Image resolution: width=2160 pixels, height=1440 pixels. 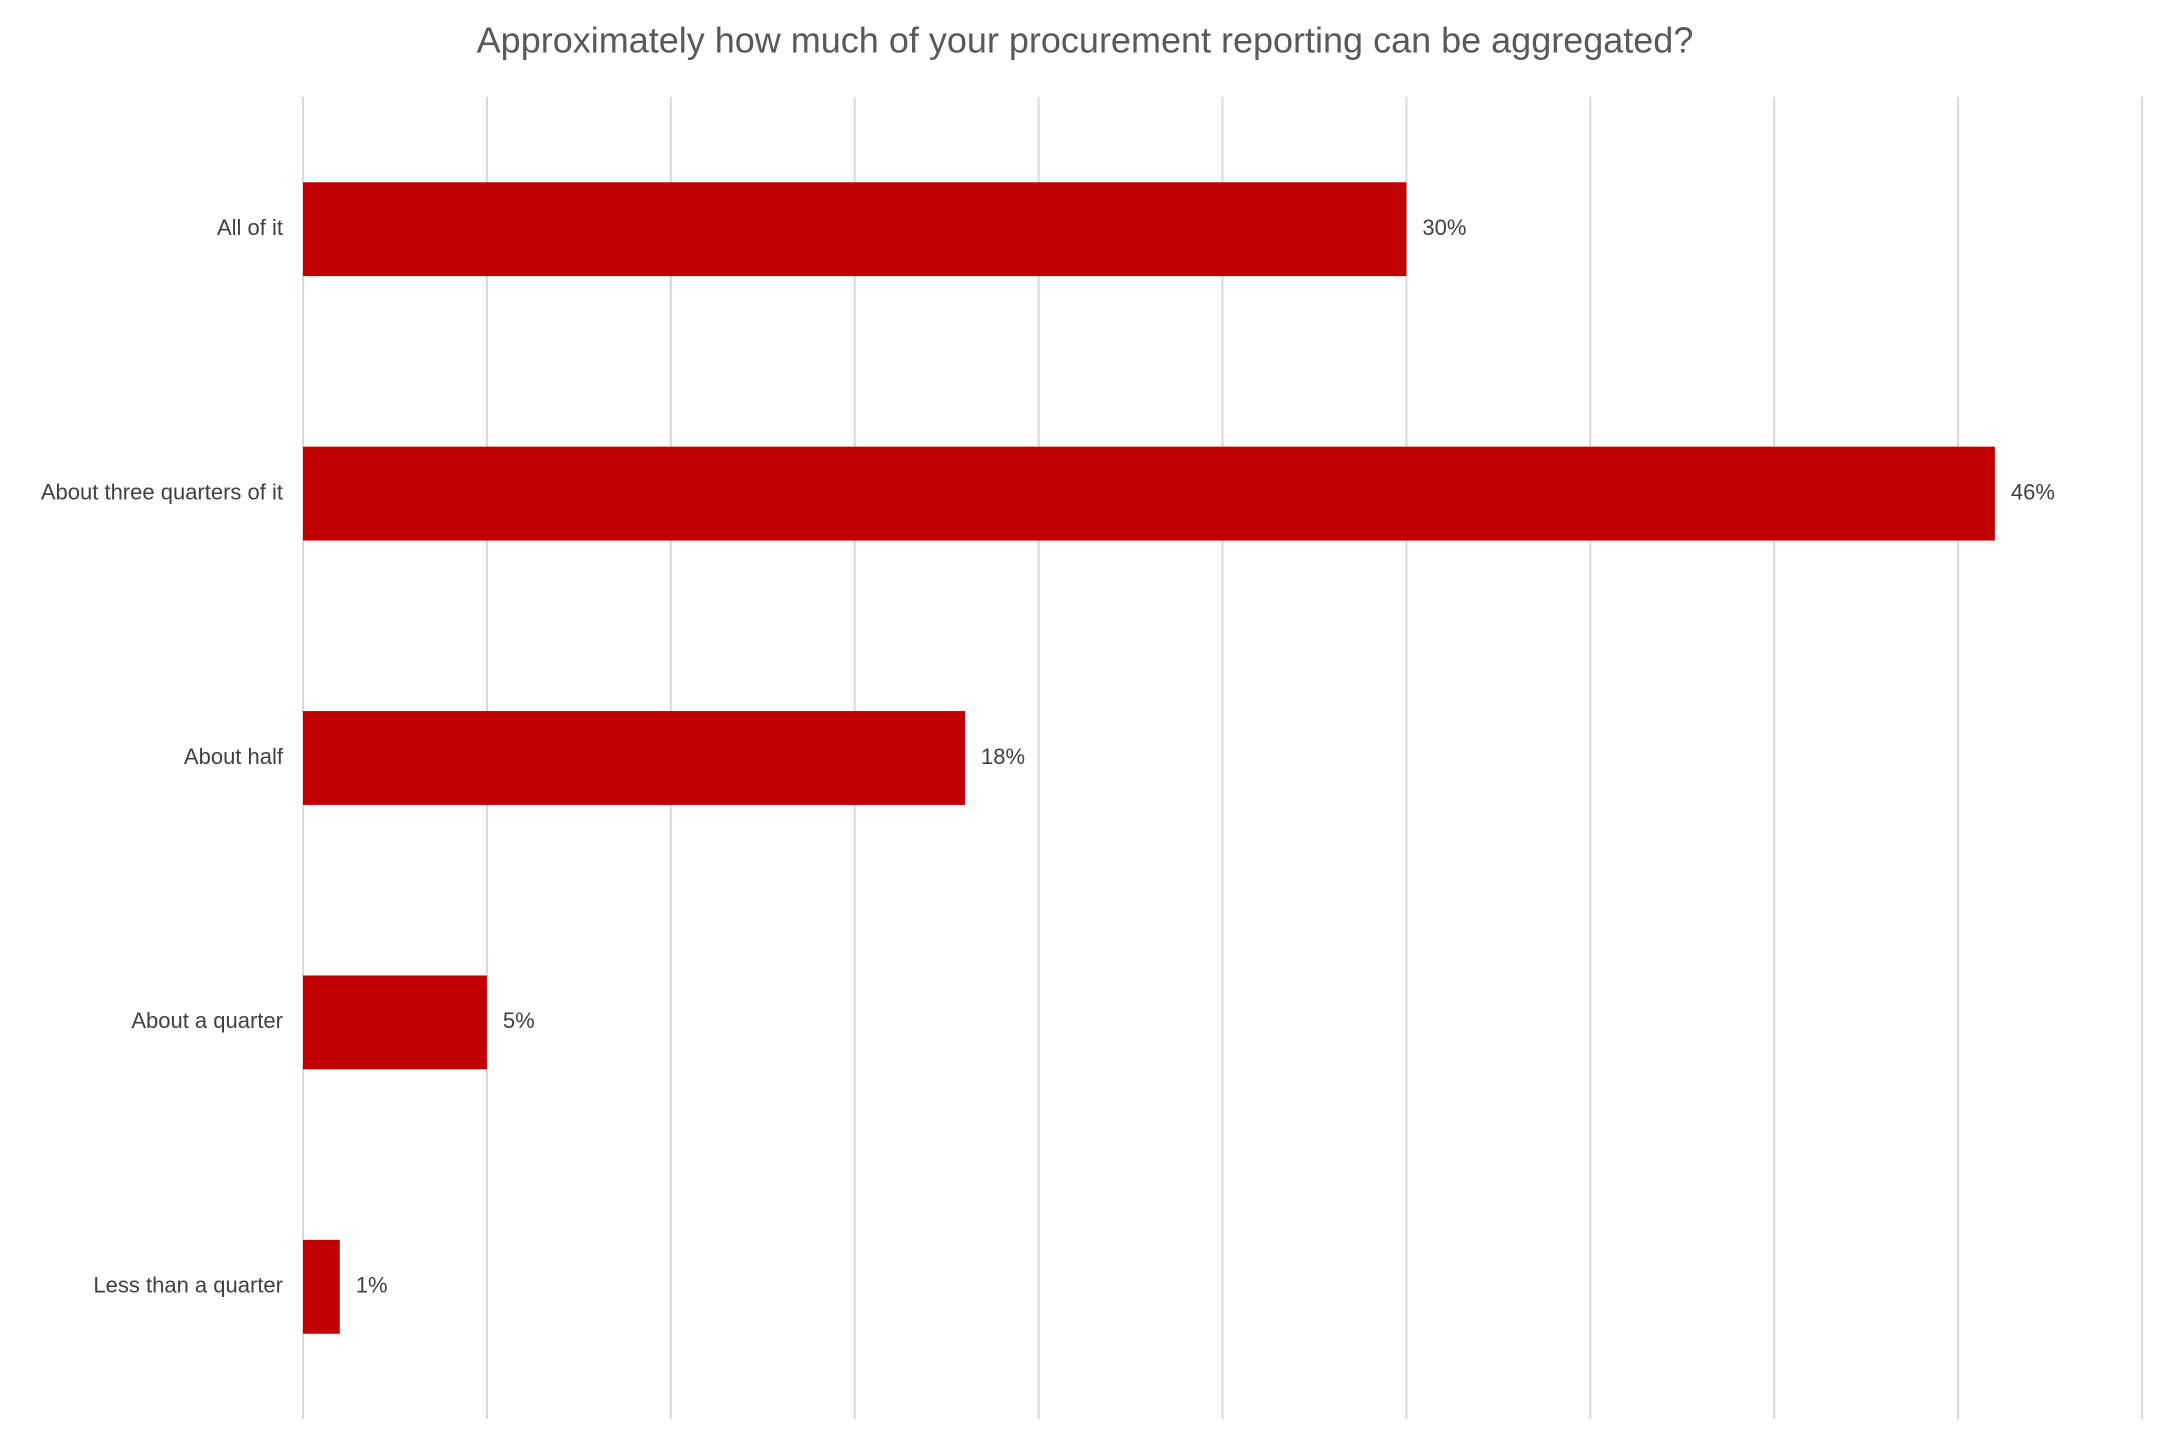 I want to click on y-tick-label: About a quarter, so click(x=207, y=1020).